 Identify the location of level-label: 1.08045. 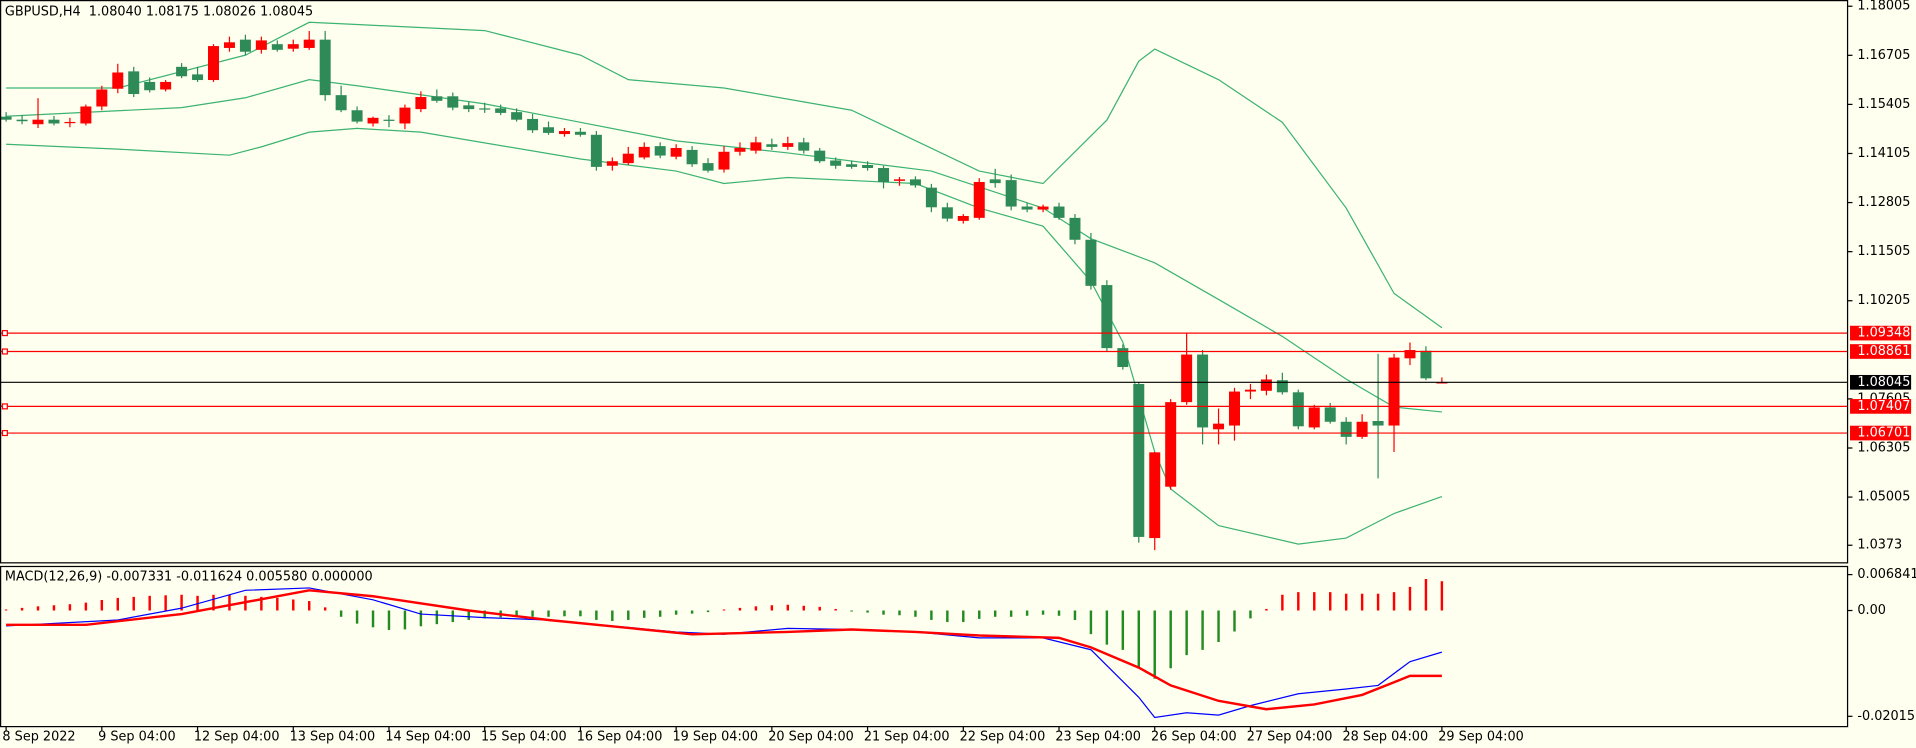
(1883, 382).